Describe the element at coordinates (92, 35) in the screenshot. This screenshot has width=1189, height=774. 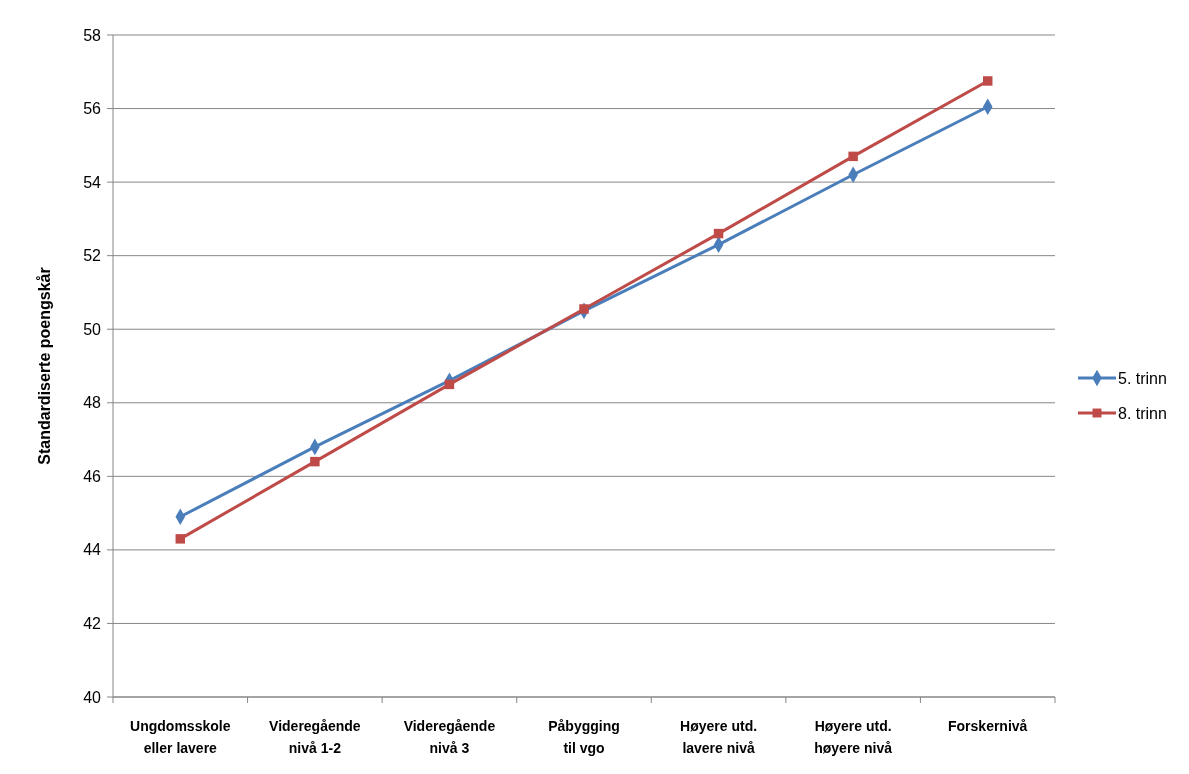
I see `y-tick-label: 58` at that location.